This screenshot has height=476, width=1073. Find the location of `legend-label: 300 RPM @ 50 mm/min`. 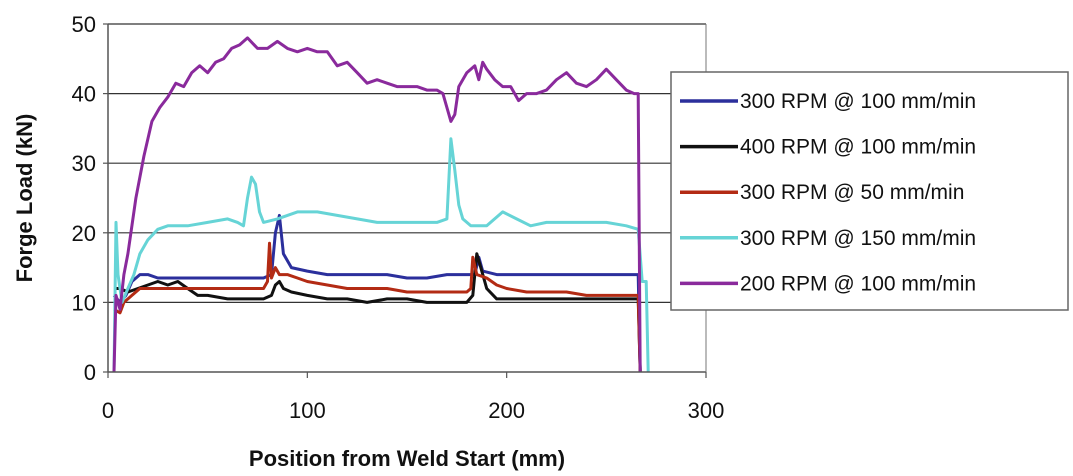

legend-label: 300 RPM @ 50 mm/min is located at coordinates (852, 192).